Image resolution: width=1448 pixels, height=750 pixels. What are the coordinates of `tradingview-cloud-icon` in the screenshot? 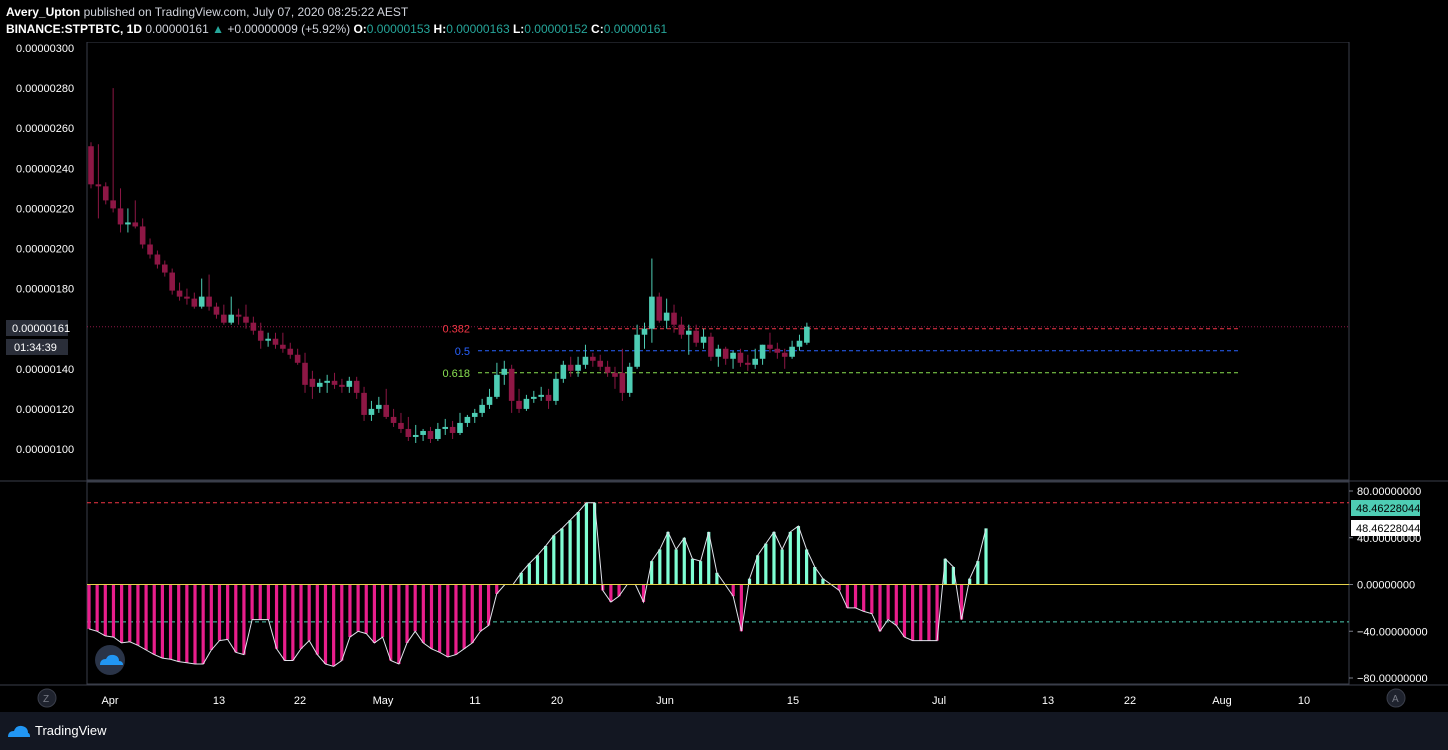 It's located at (19, 731).